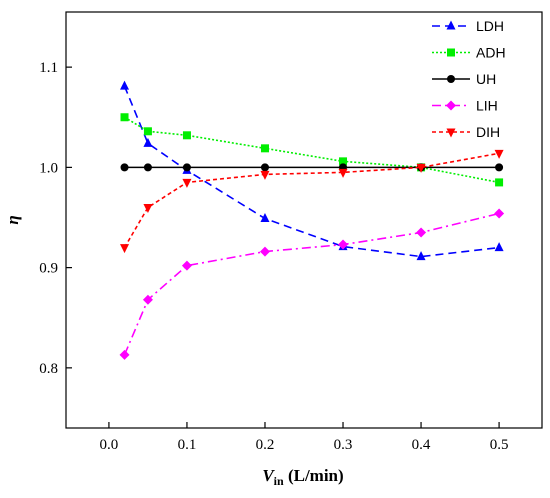 The width and height of the screenshot is (550, 498). Describe the element at coordinates (12, 219) in the screenshot. I see `y-axis-title: η` at that location.